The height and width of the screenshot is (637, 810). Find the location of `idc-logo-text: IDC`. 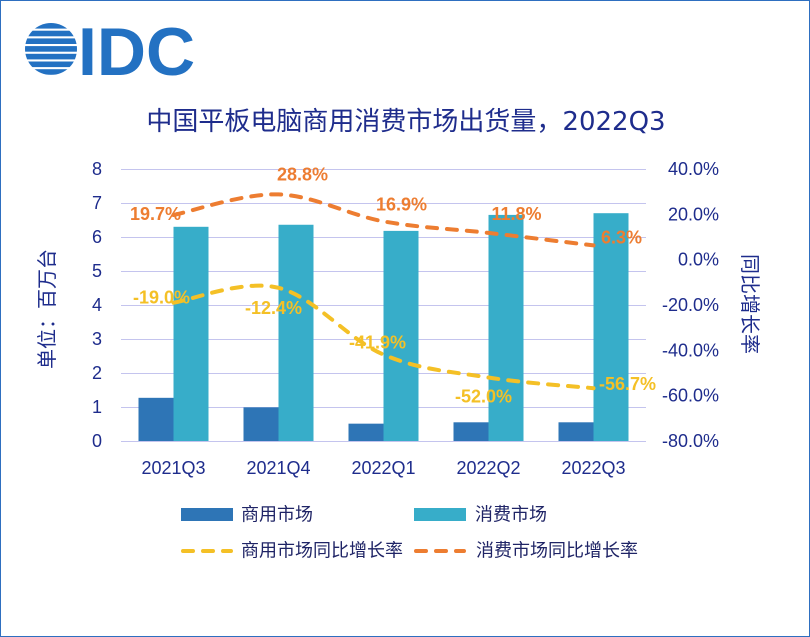

idc-logo-text: IDC is located at coordinates (136, 52).